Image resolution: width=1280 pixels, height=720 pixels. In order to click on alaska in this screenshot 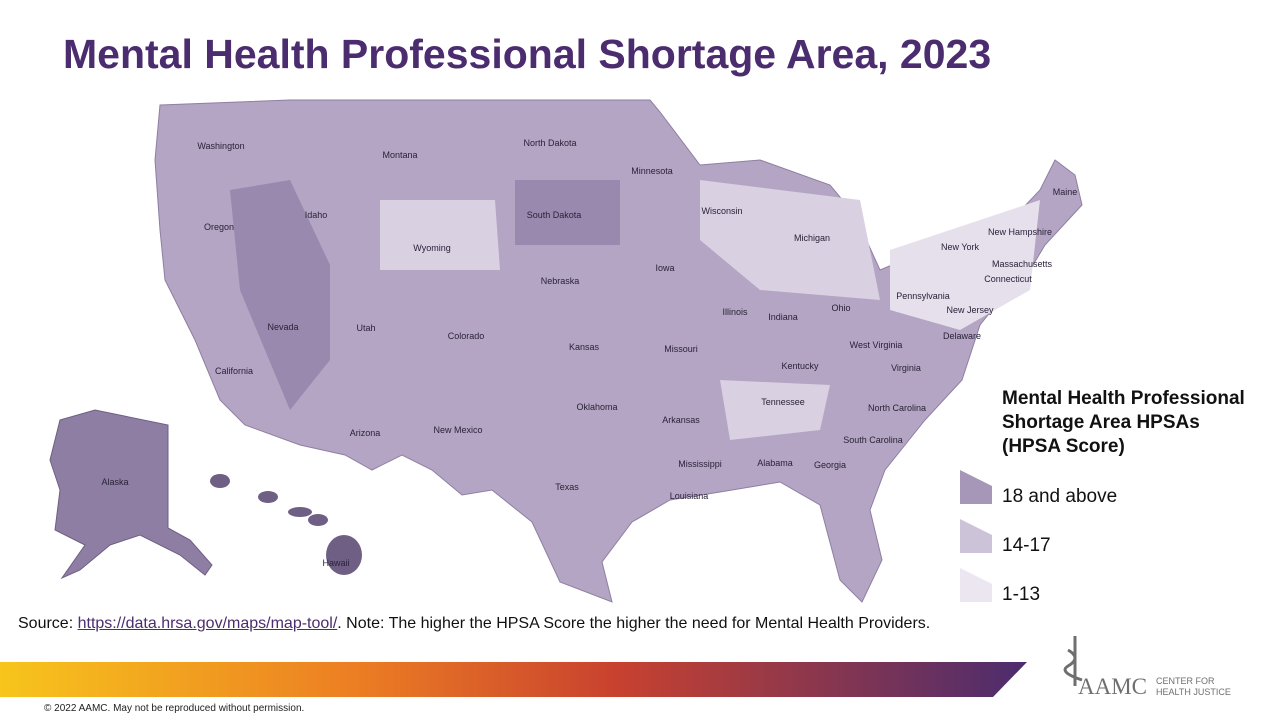, I will do `click(131, 494)`.